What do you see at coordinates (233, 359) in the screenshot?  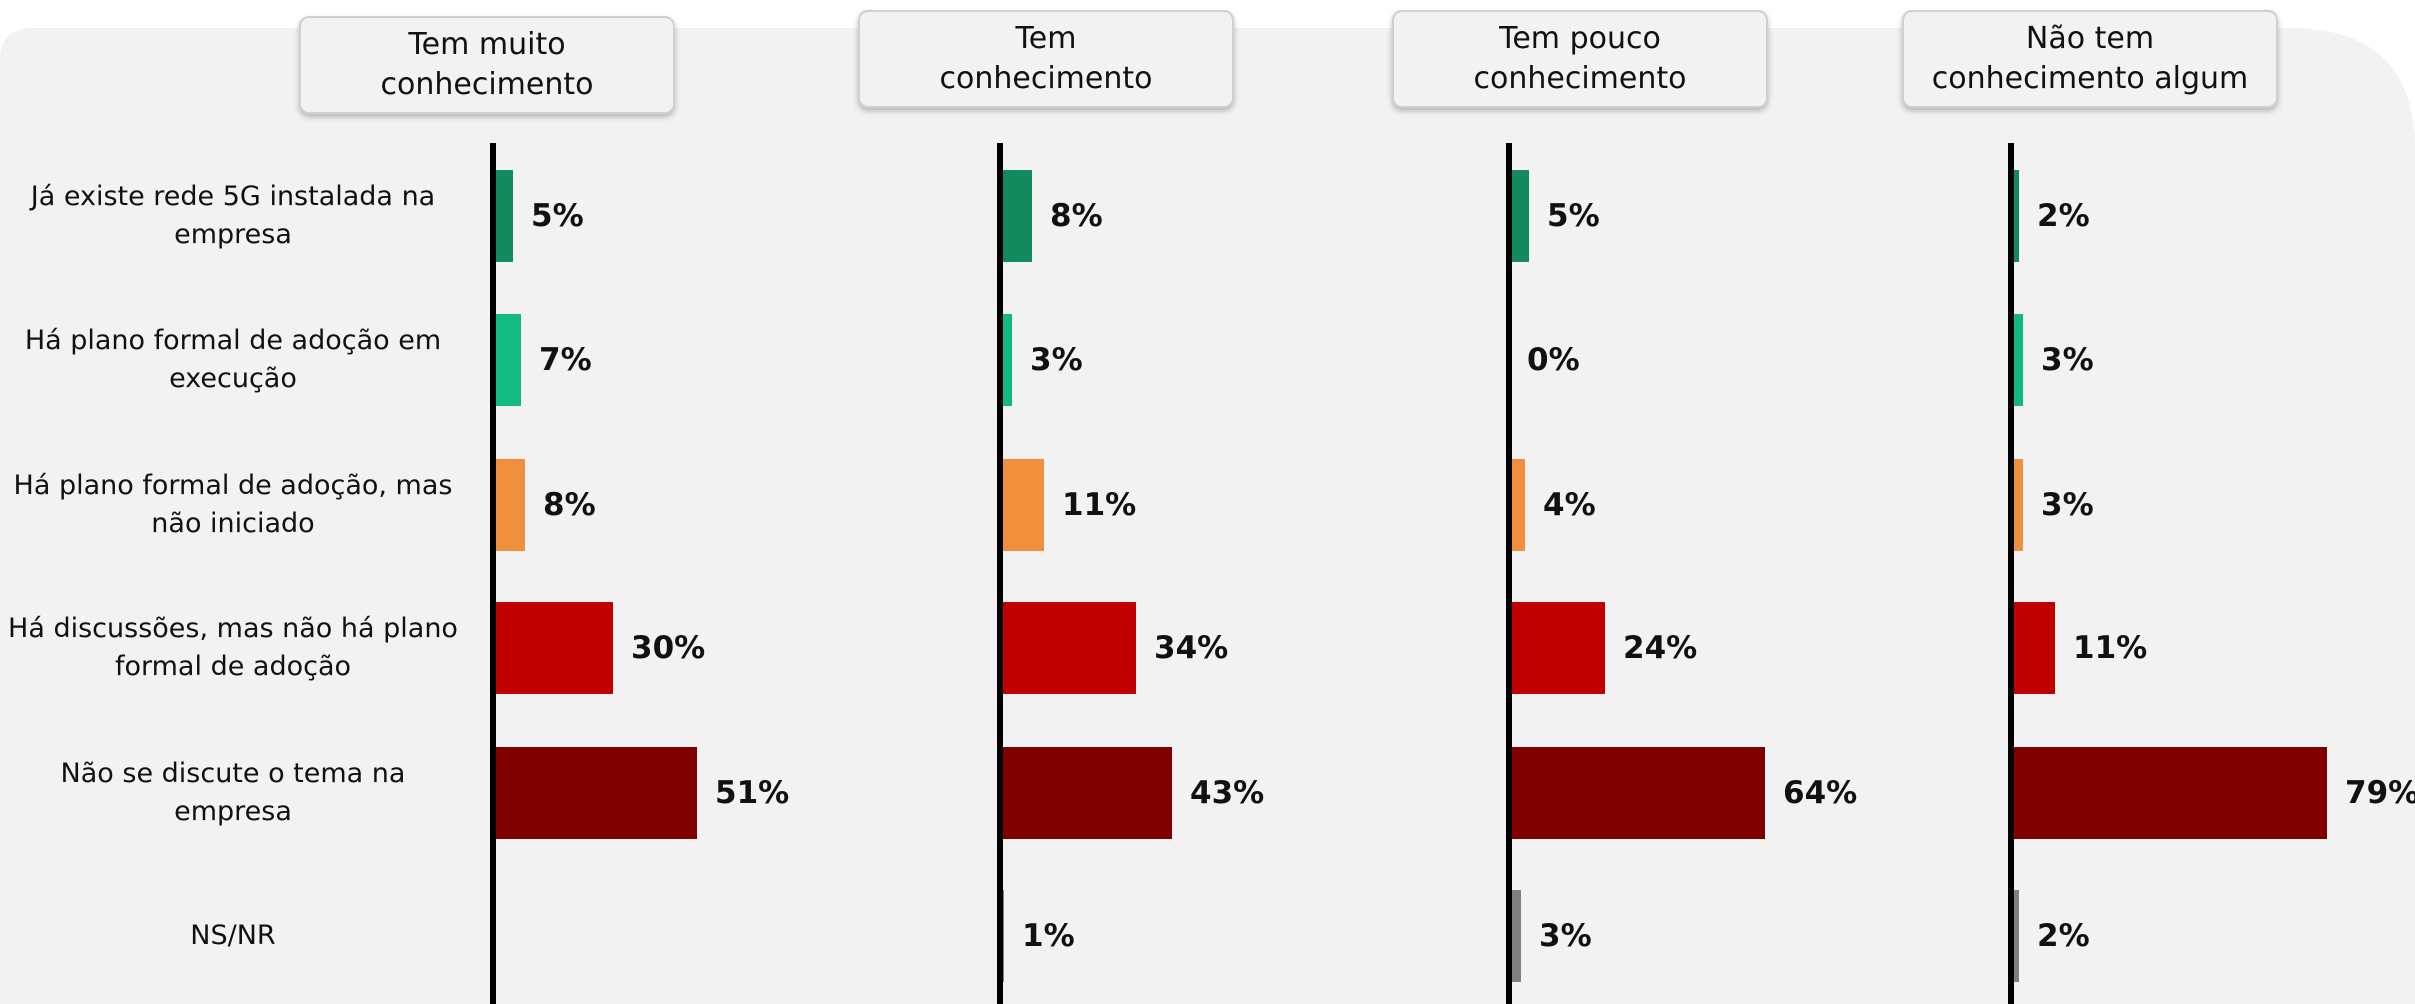 I see `category-label: Há plano formal de adoção em execução` at bounding box center [233, 359].